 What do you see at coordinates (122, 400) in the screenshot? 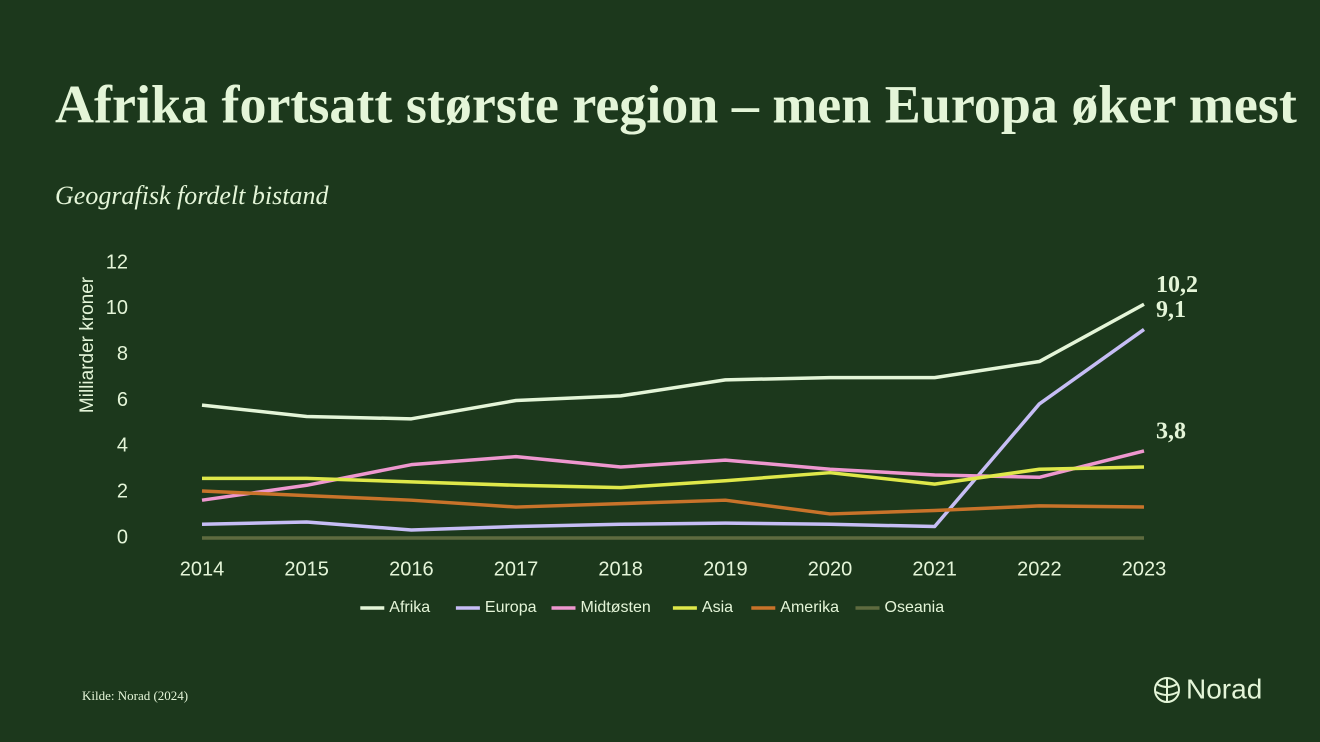
I see `y-tick-label: 6` at bounding box center [122, 400].